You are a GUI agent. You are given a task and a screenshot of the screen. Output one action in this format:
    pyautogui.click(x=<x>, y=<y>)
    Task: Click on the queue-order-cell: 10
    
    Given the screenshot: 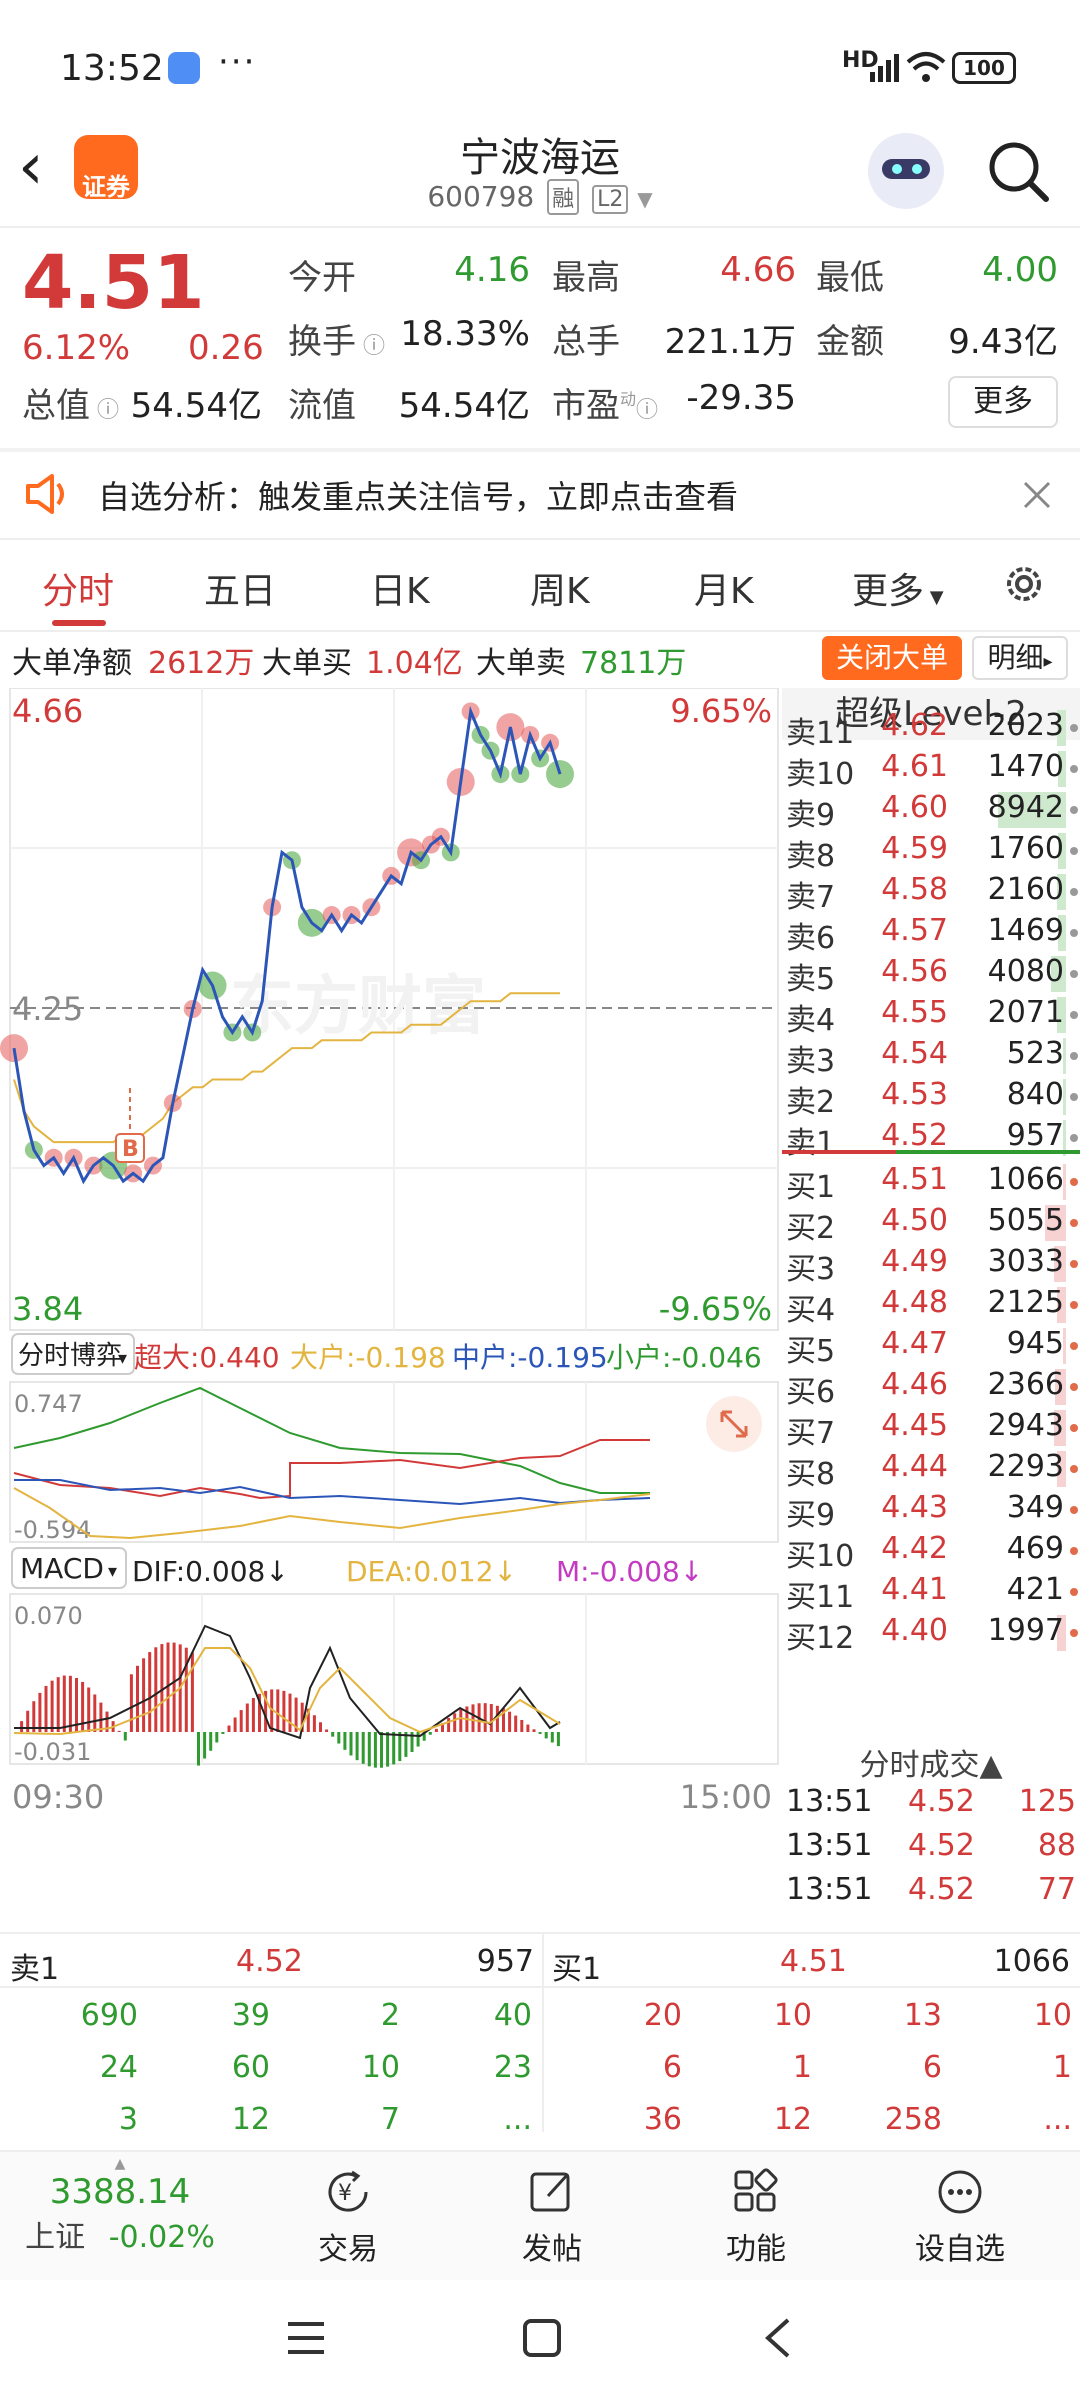 What is the action you would take?
    pyautogui.click(x=1052, y=2015)
    